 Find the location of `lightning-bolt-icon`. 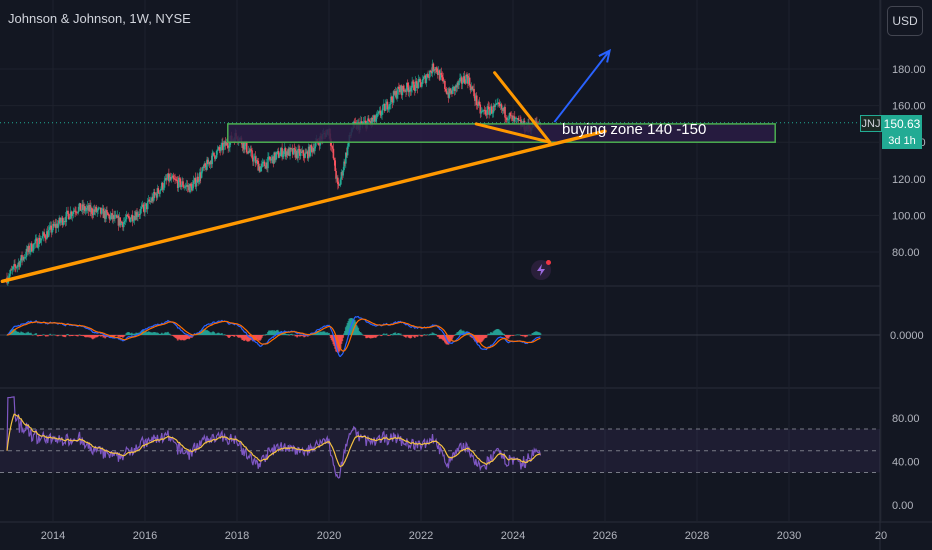

lightning-bolt-icon is located at coordinates (541, 270).